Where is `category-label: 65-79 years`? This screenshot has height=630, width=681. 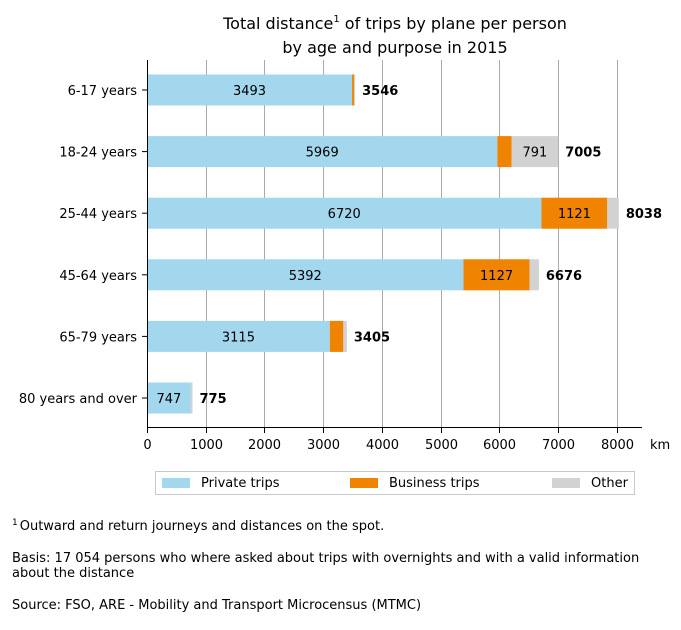 category-label: 65-79 years is located at coordinates (98, 337).